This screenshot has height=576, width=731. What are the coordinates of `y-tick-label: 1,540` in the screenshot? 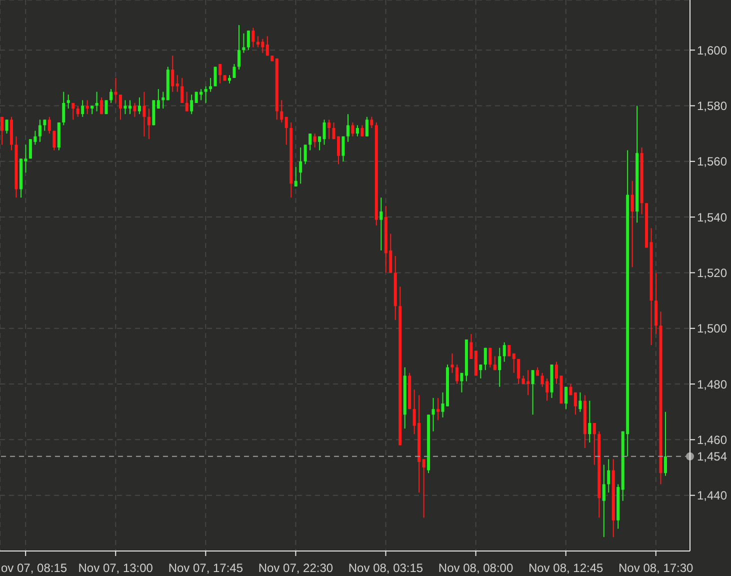 It's located at (712, 217).